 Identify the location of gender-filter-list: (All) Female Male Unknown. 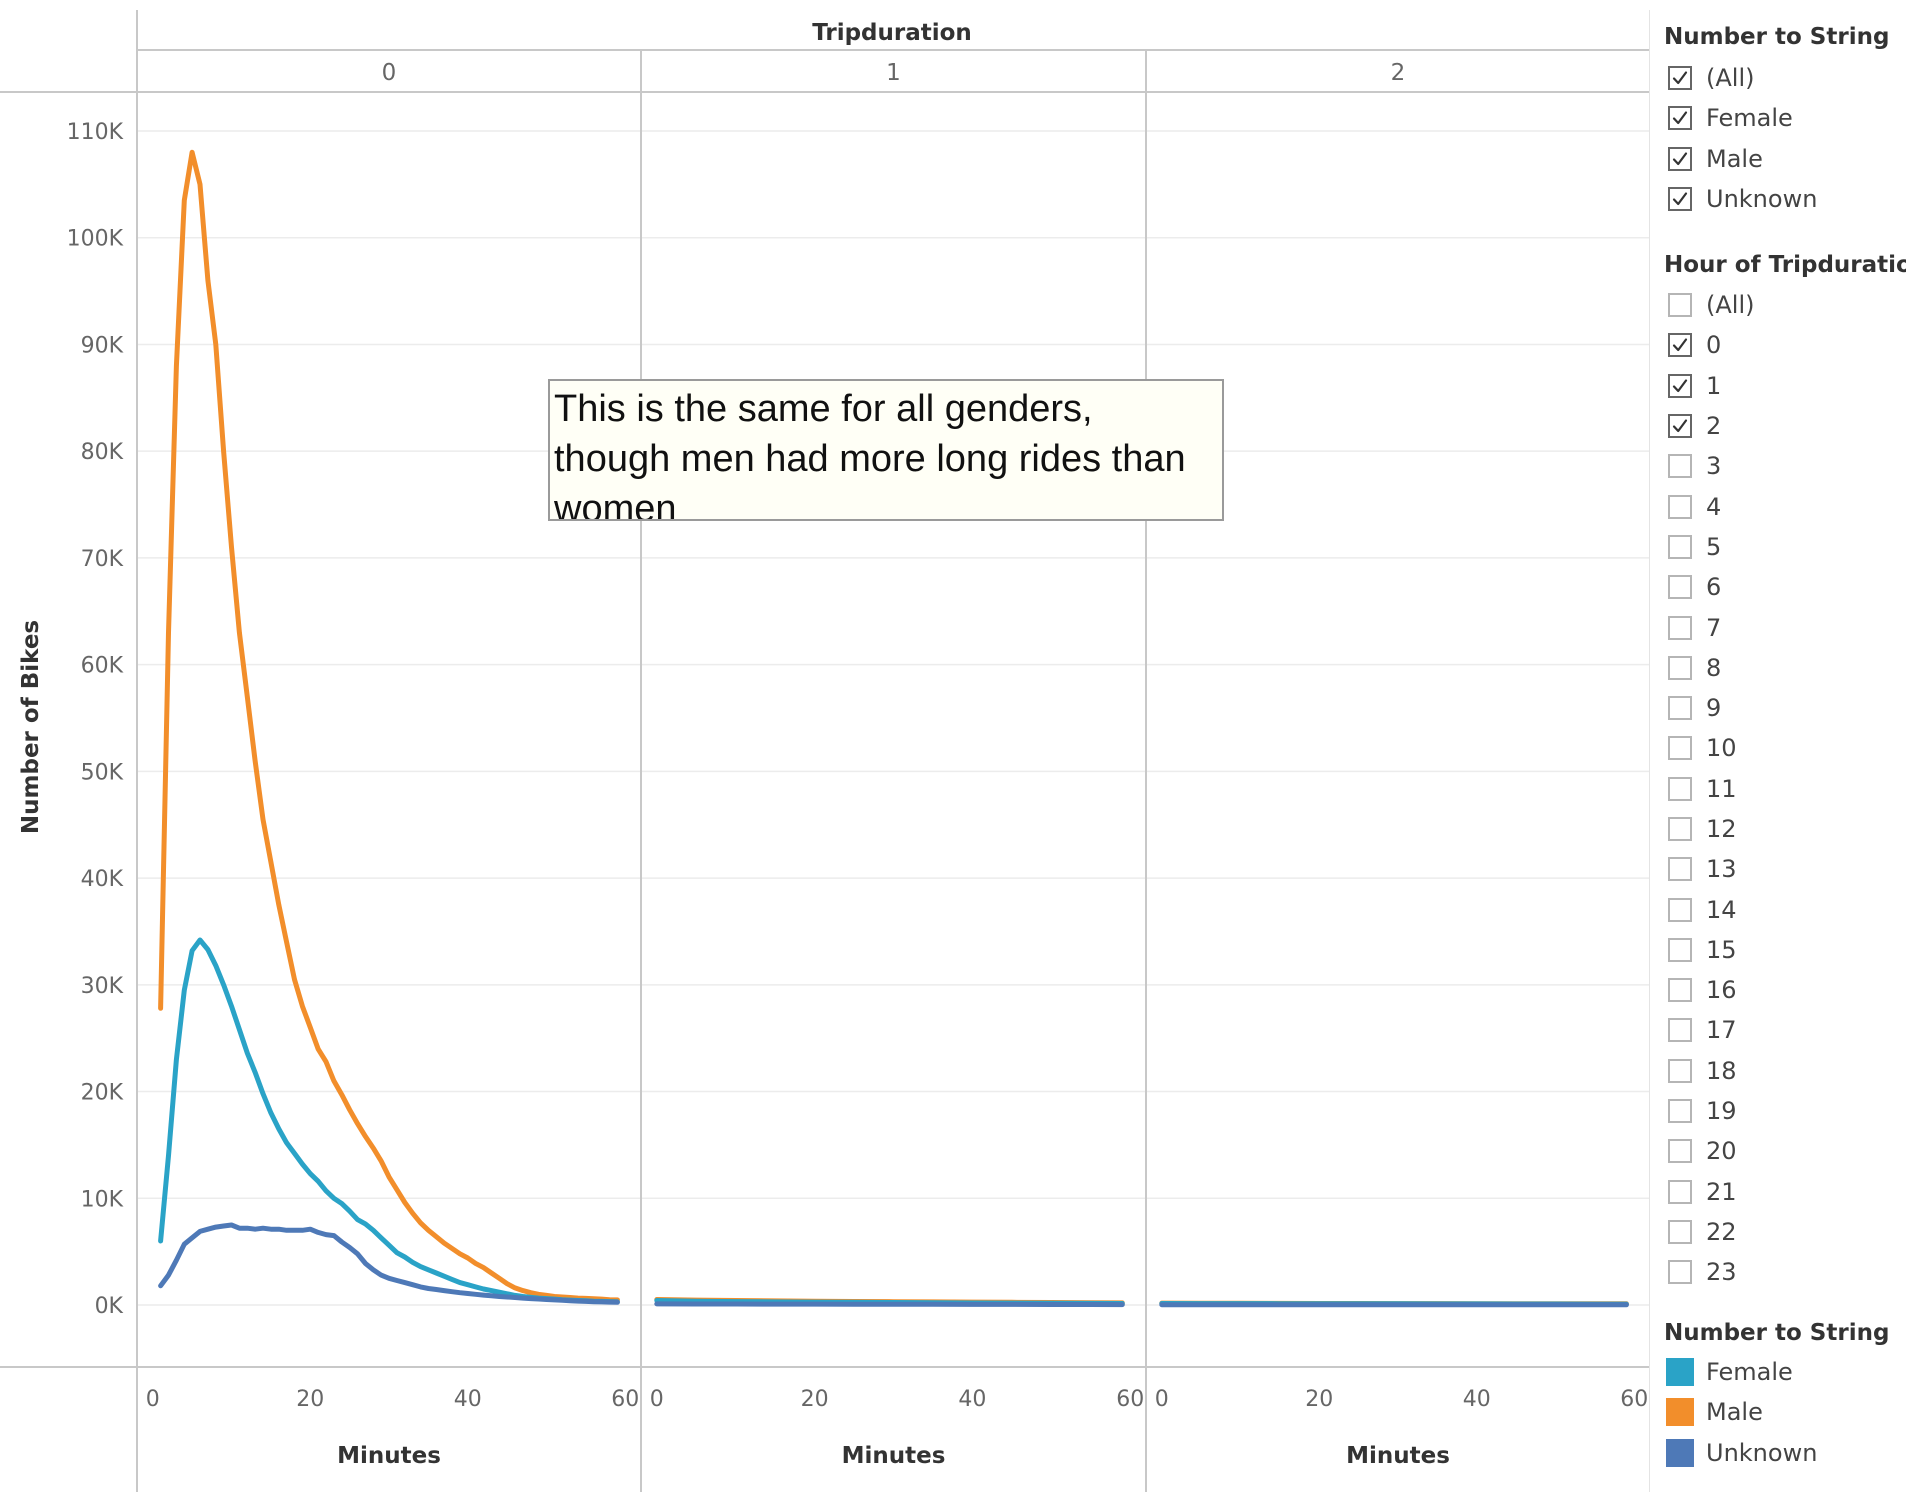
(1742, 138).